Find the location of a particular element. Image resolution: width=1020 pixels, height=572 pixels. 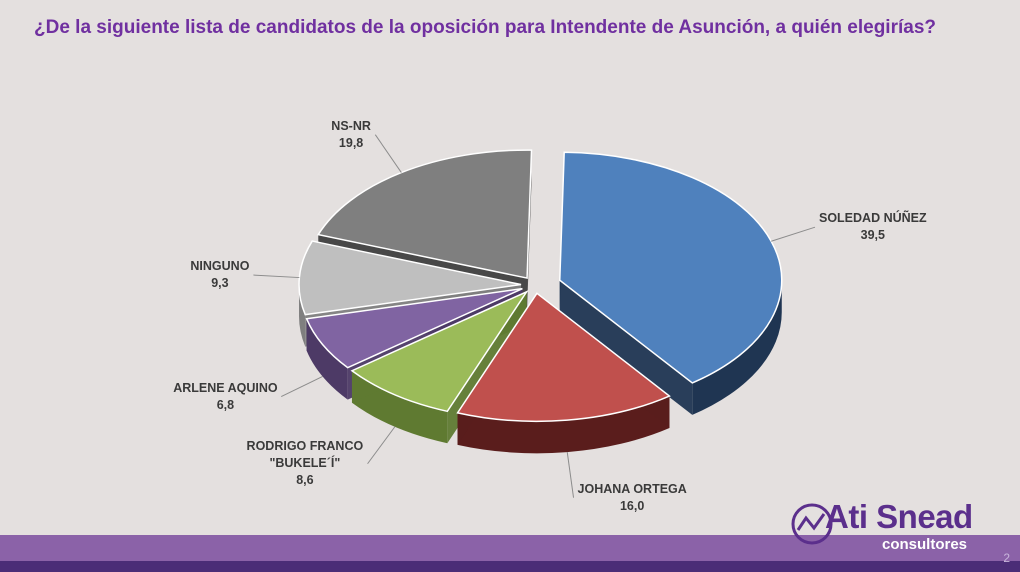

logo-name: Ati Snead is located at coordinates (899, 516).